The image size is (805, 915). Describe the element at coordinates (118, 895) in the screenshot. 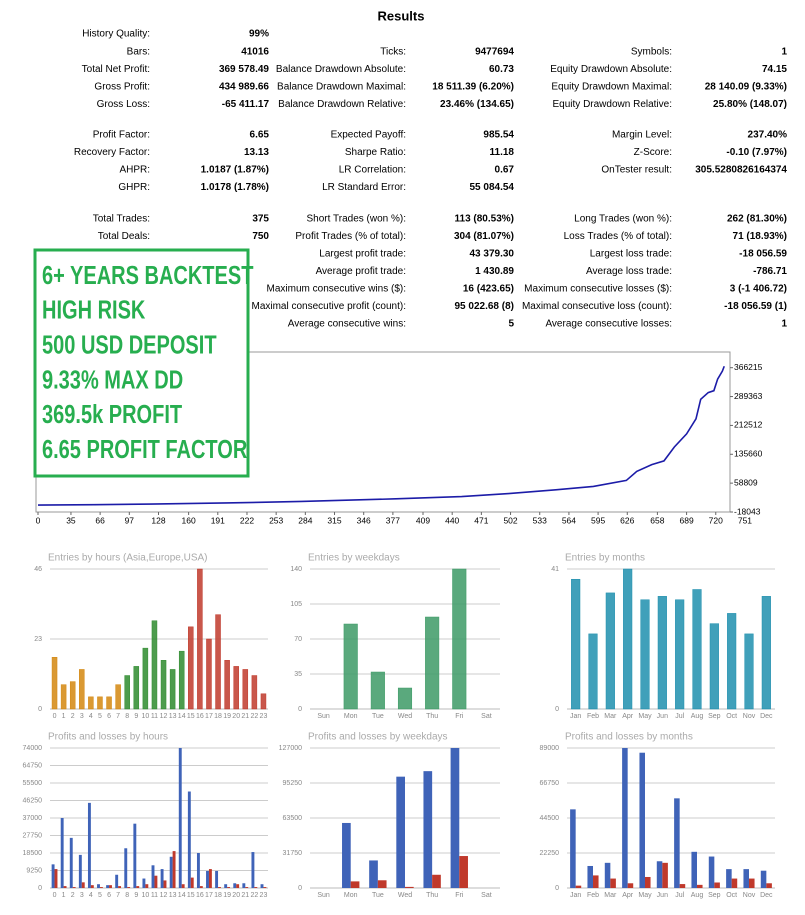

I see `x-tick-label: 7` at that location.